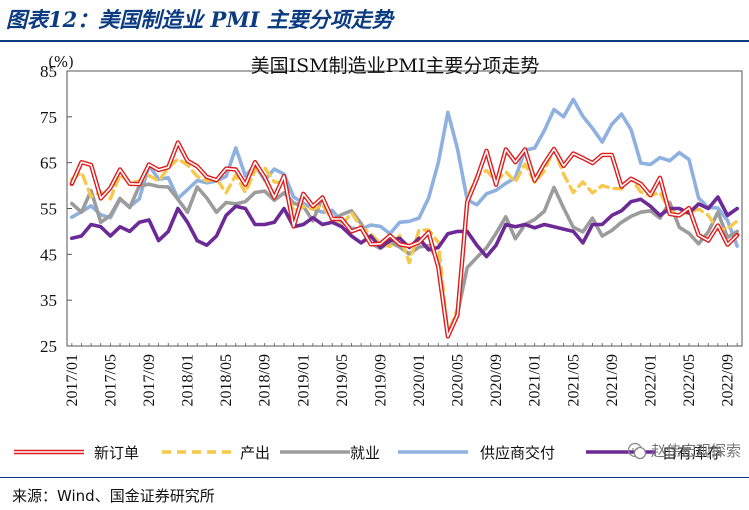  I want to click on x-tick-label: 2018/01, so click(188, 380).